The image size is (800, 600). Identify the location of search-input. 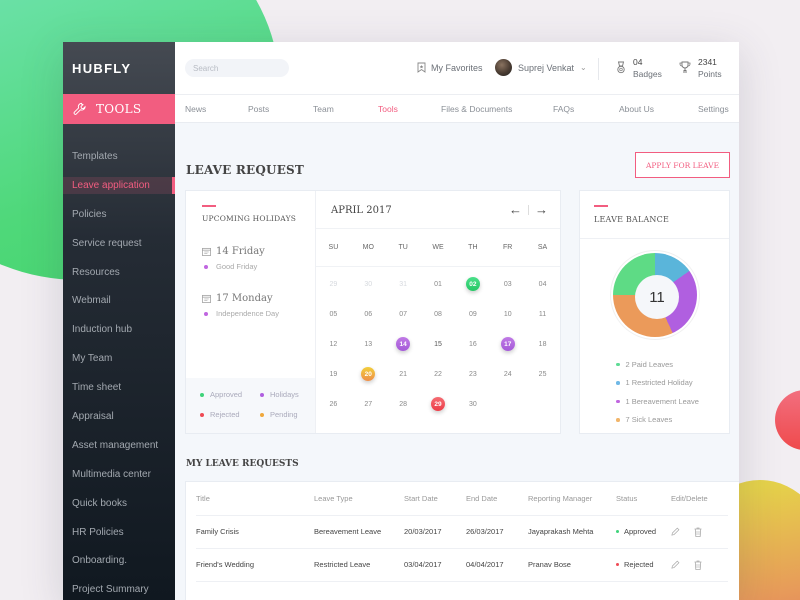
(237, 68).